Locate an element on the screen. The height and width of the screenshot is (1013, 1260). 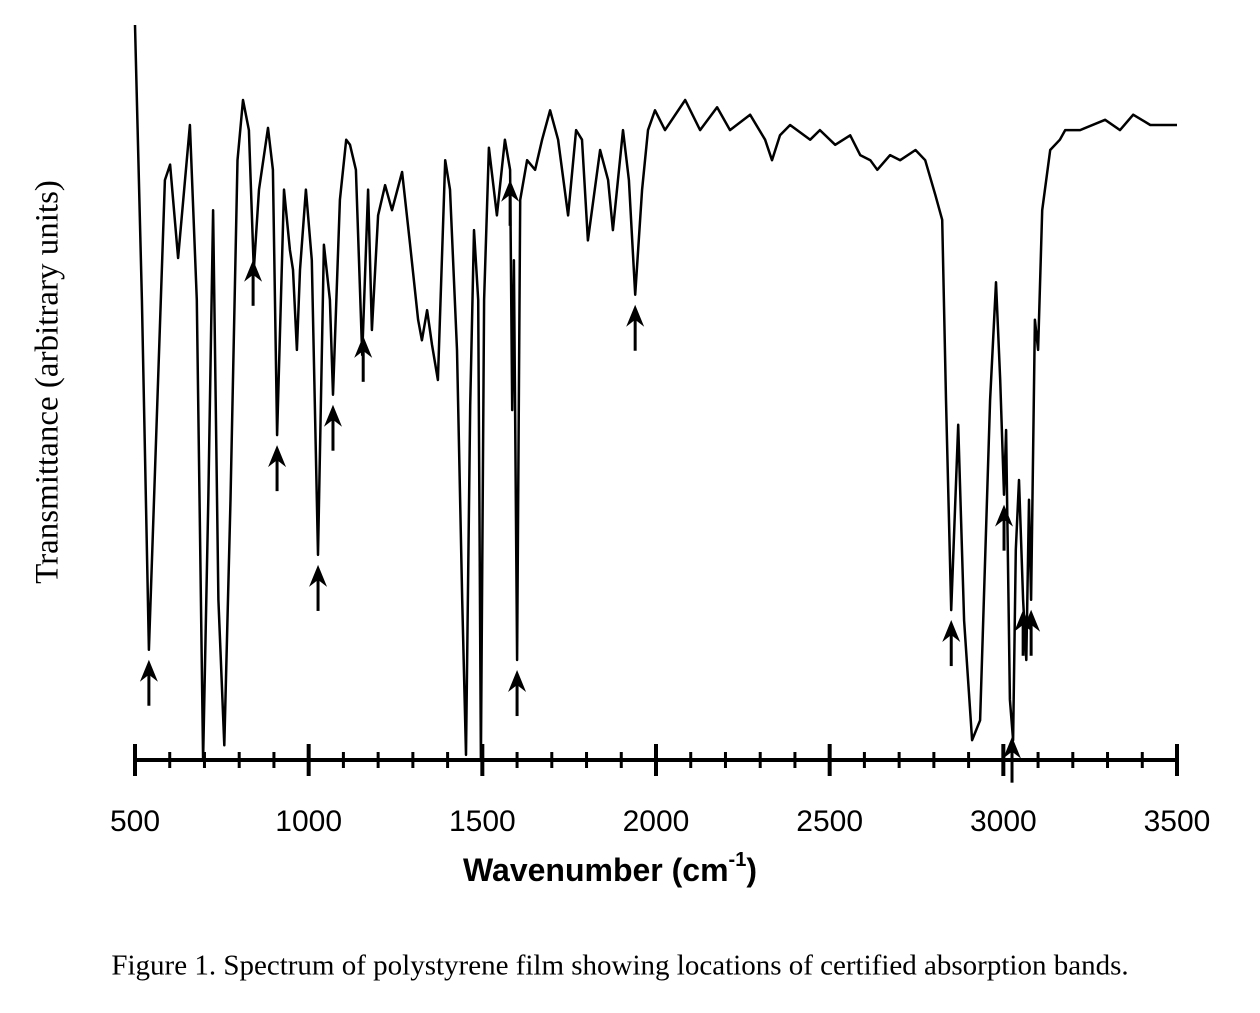
x-tick-label: 3500 is located at coordinates (1177, 821).